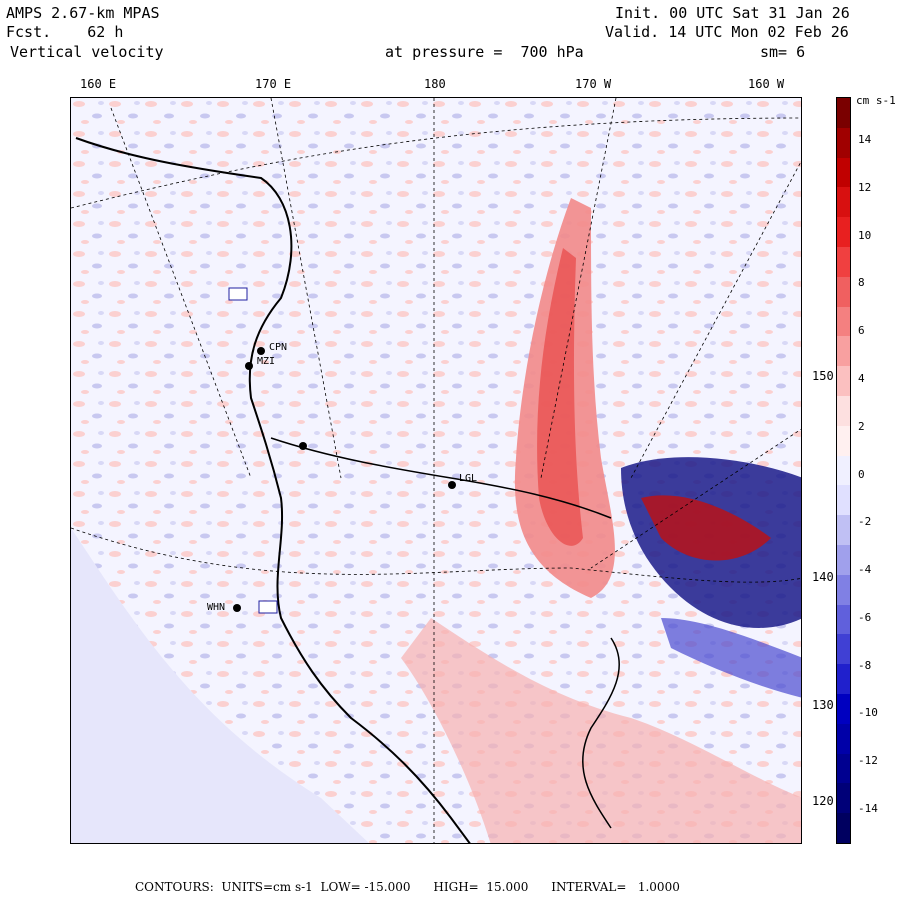  I want to click on colorbar, so click(843, 470).